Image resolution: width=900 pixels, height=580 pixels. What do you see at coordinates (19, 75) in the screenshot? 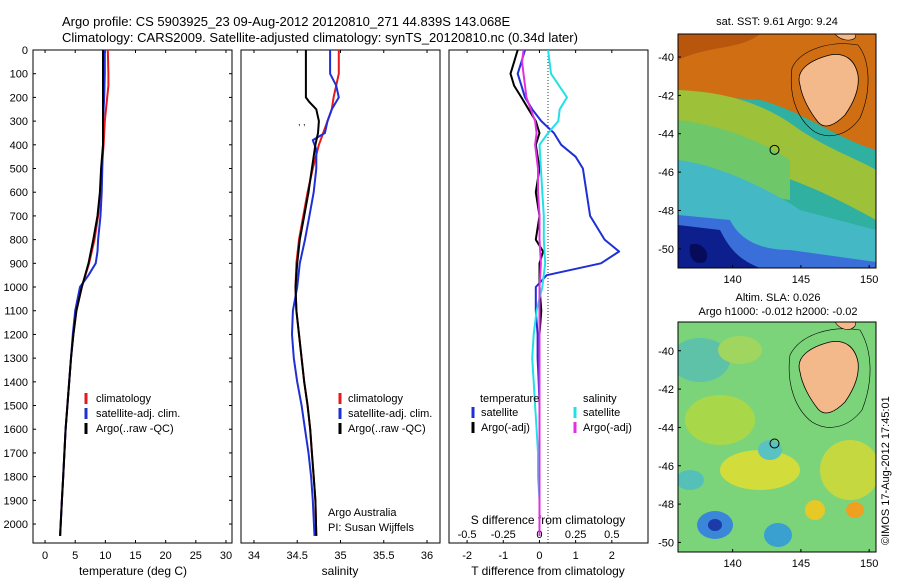
I see `depth-tick-label: 100` at bounding box center [19, 75].